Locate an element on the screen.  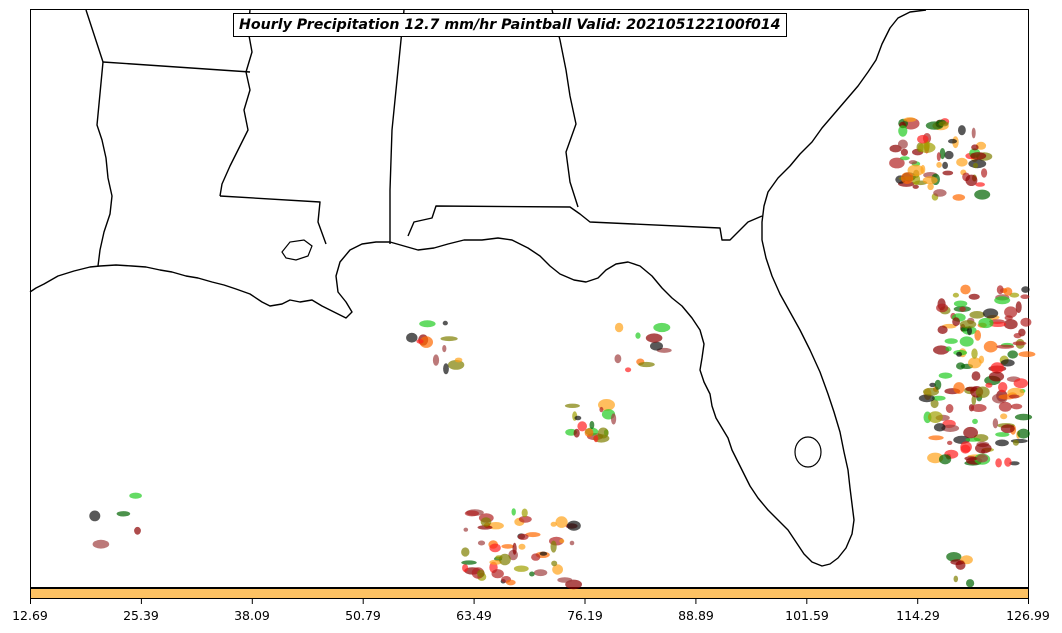
colorbar-tick-label: 50.79 is located at coordinates (363, 615).